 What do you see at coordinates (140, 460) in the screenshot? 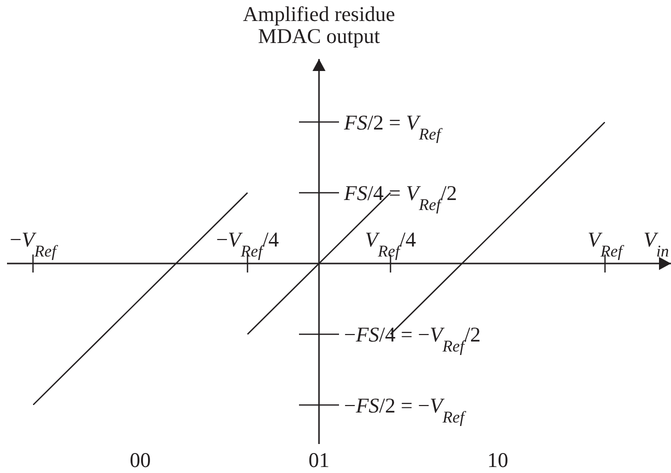
I see `text: 00` at bounding box center [140, 460].